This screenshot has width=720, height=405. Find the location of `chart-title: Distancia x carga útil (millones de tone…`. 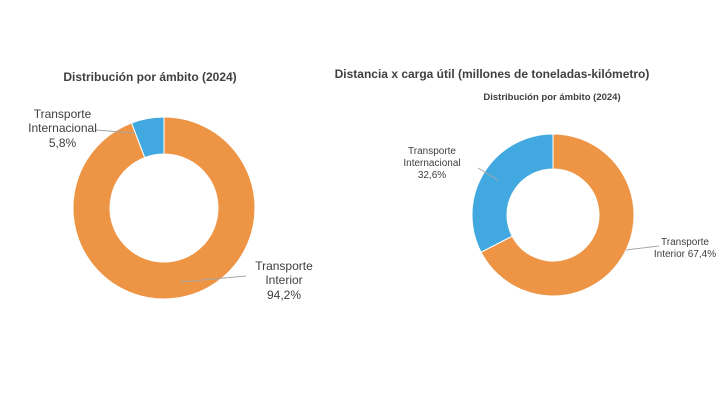

chart-title: Distancia x carga útil (millones de tone… is located at coordinates (492, 74).